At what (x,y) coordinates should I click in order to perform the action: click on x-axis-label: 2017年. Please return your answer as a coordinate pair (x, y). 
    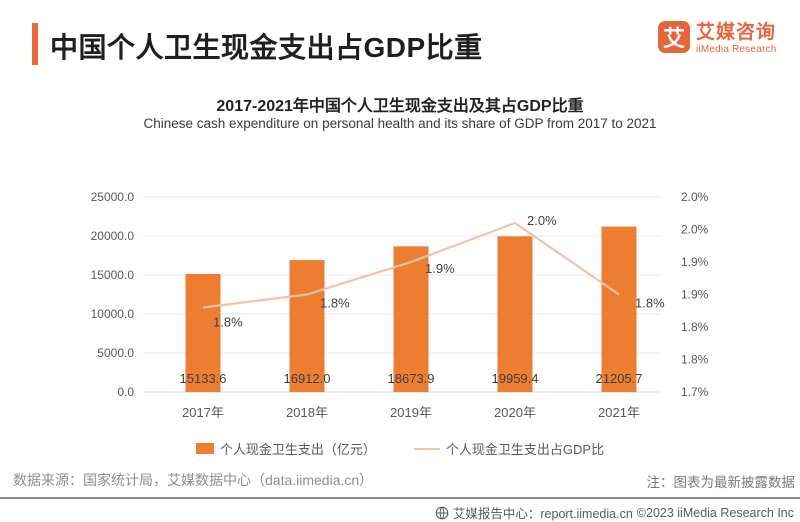
    Looking at the image, I should click on (203, 412).